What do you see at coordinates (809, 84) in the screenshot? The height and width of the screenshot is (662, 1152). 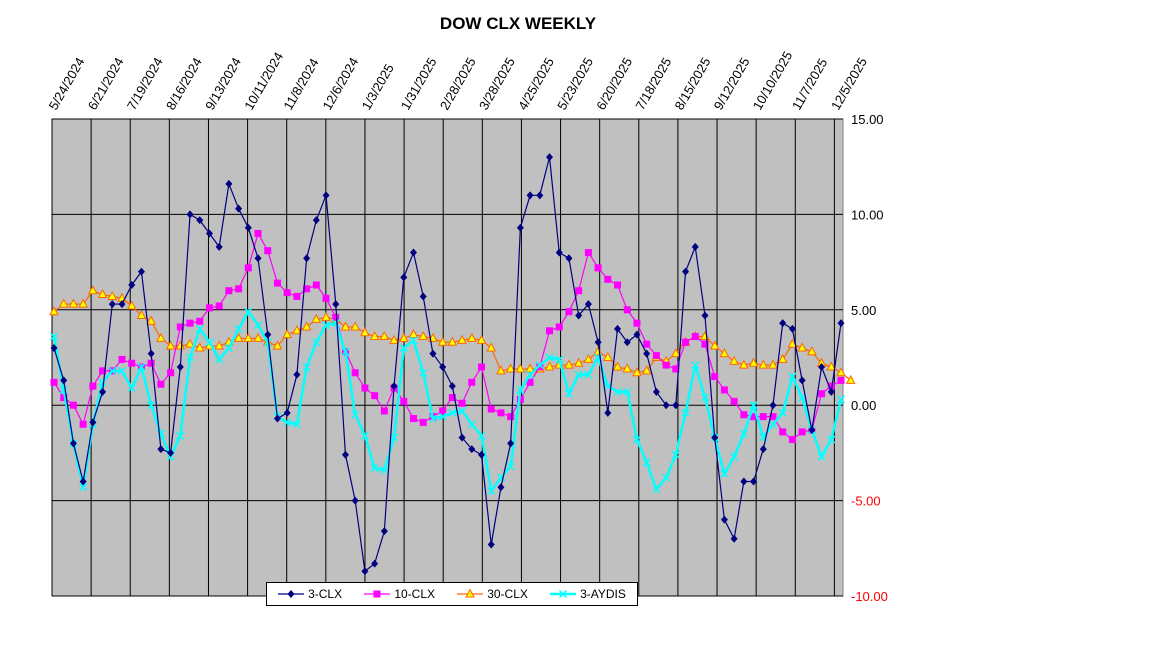 I see `x-tick-label: 11/7/2025` at bounding box center [809, 84].